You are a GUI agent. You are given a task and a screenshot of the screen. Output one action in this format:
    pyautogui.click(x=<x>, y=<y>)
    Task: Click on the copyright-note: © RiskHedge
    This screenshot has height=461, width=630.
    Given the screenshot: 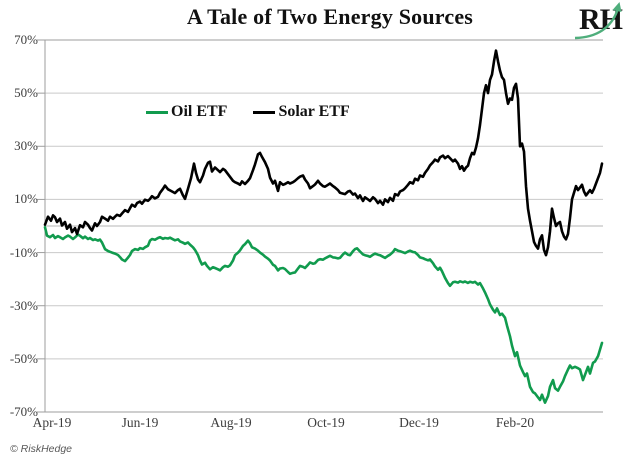 What is the action you would take?
    pyautogui.click(x=41, y=449)
    